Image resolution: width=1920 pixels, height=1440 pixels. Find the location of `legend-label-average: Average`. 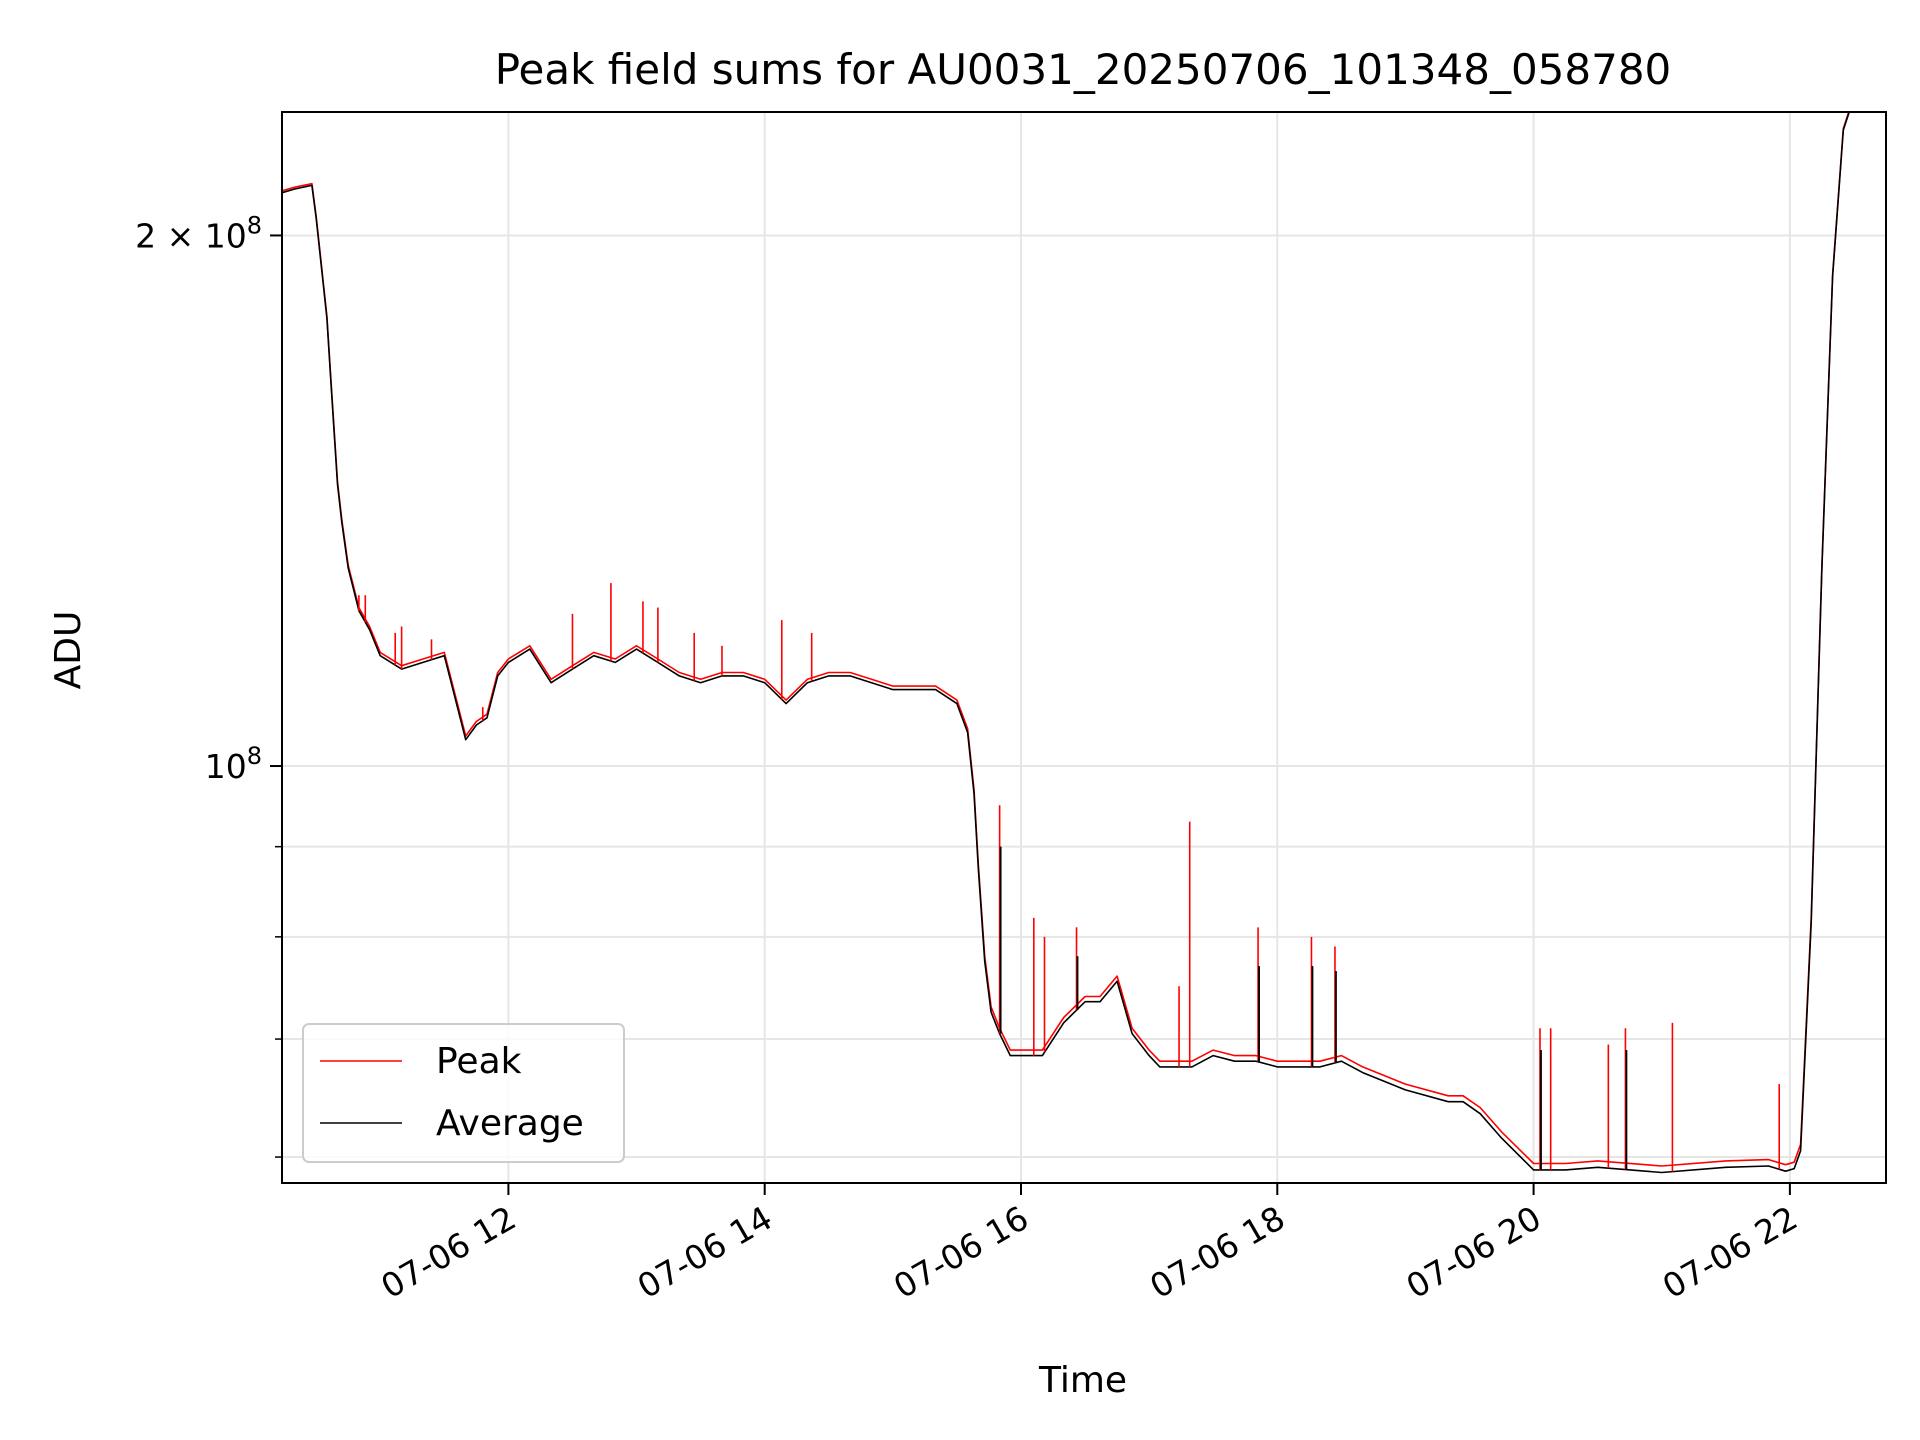

legend-label-average: Average is located at coordinates (510, 1123).